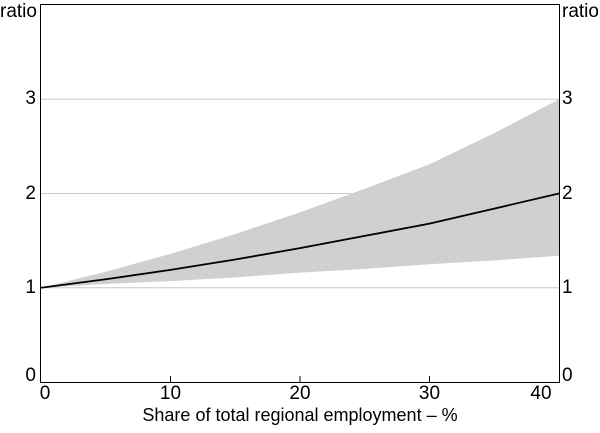 The height and width of the screenshot is (433, 600). I want to click on y-tick-label-right-2: 2, so click(567, 193).